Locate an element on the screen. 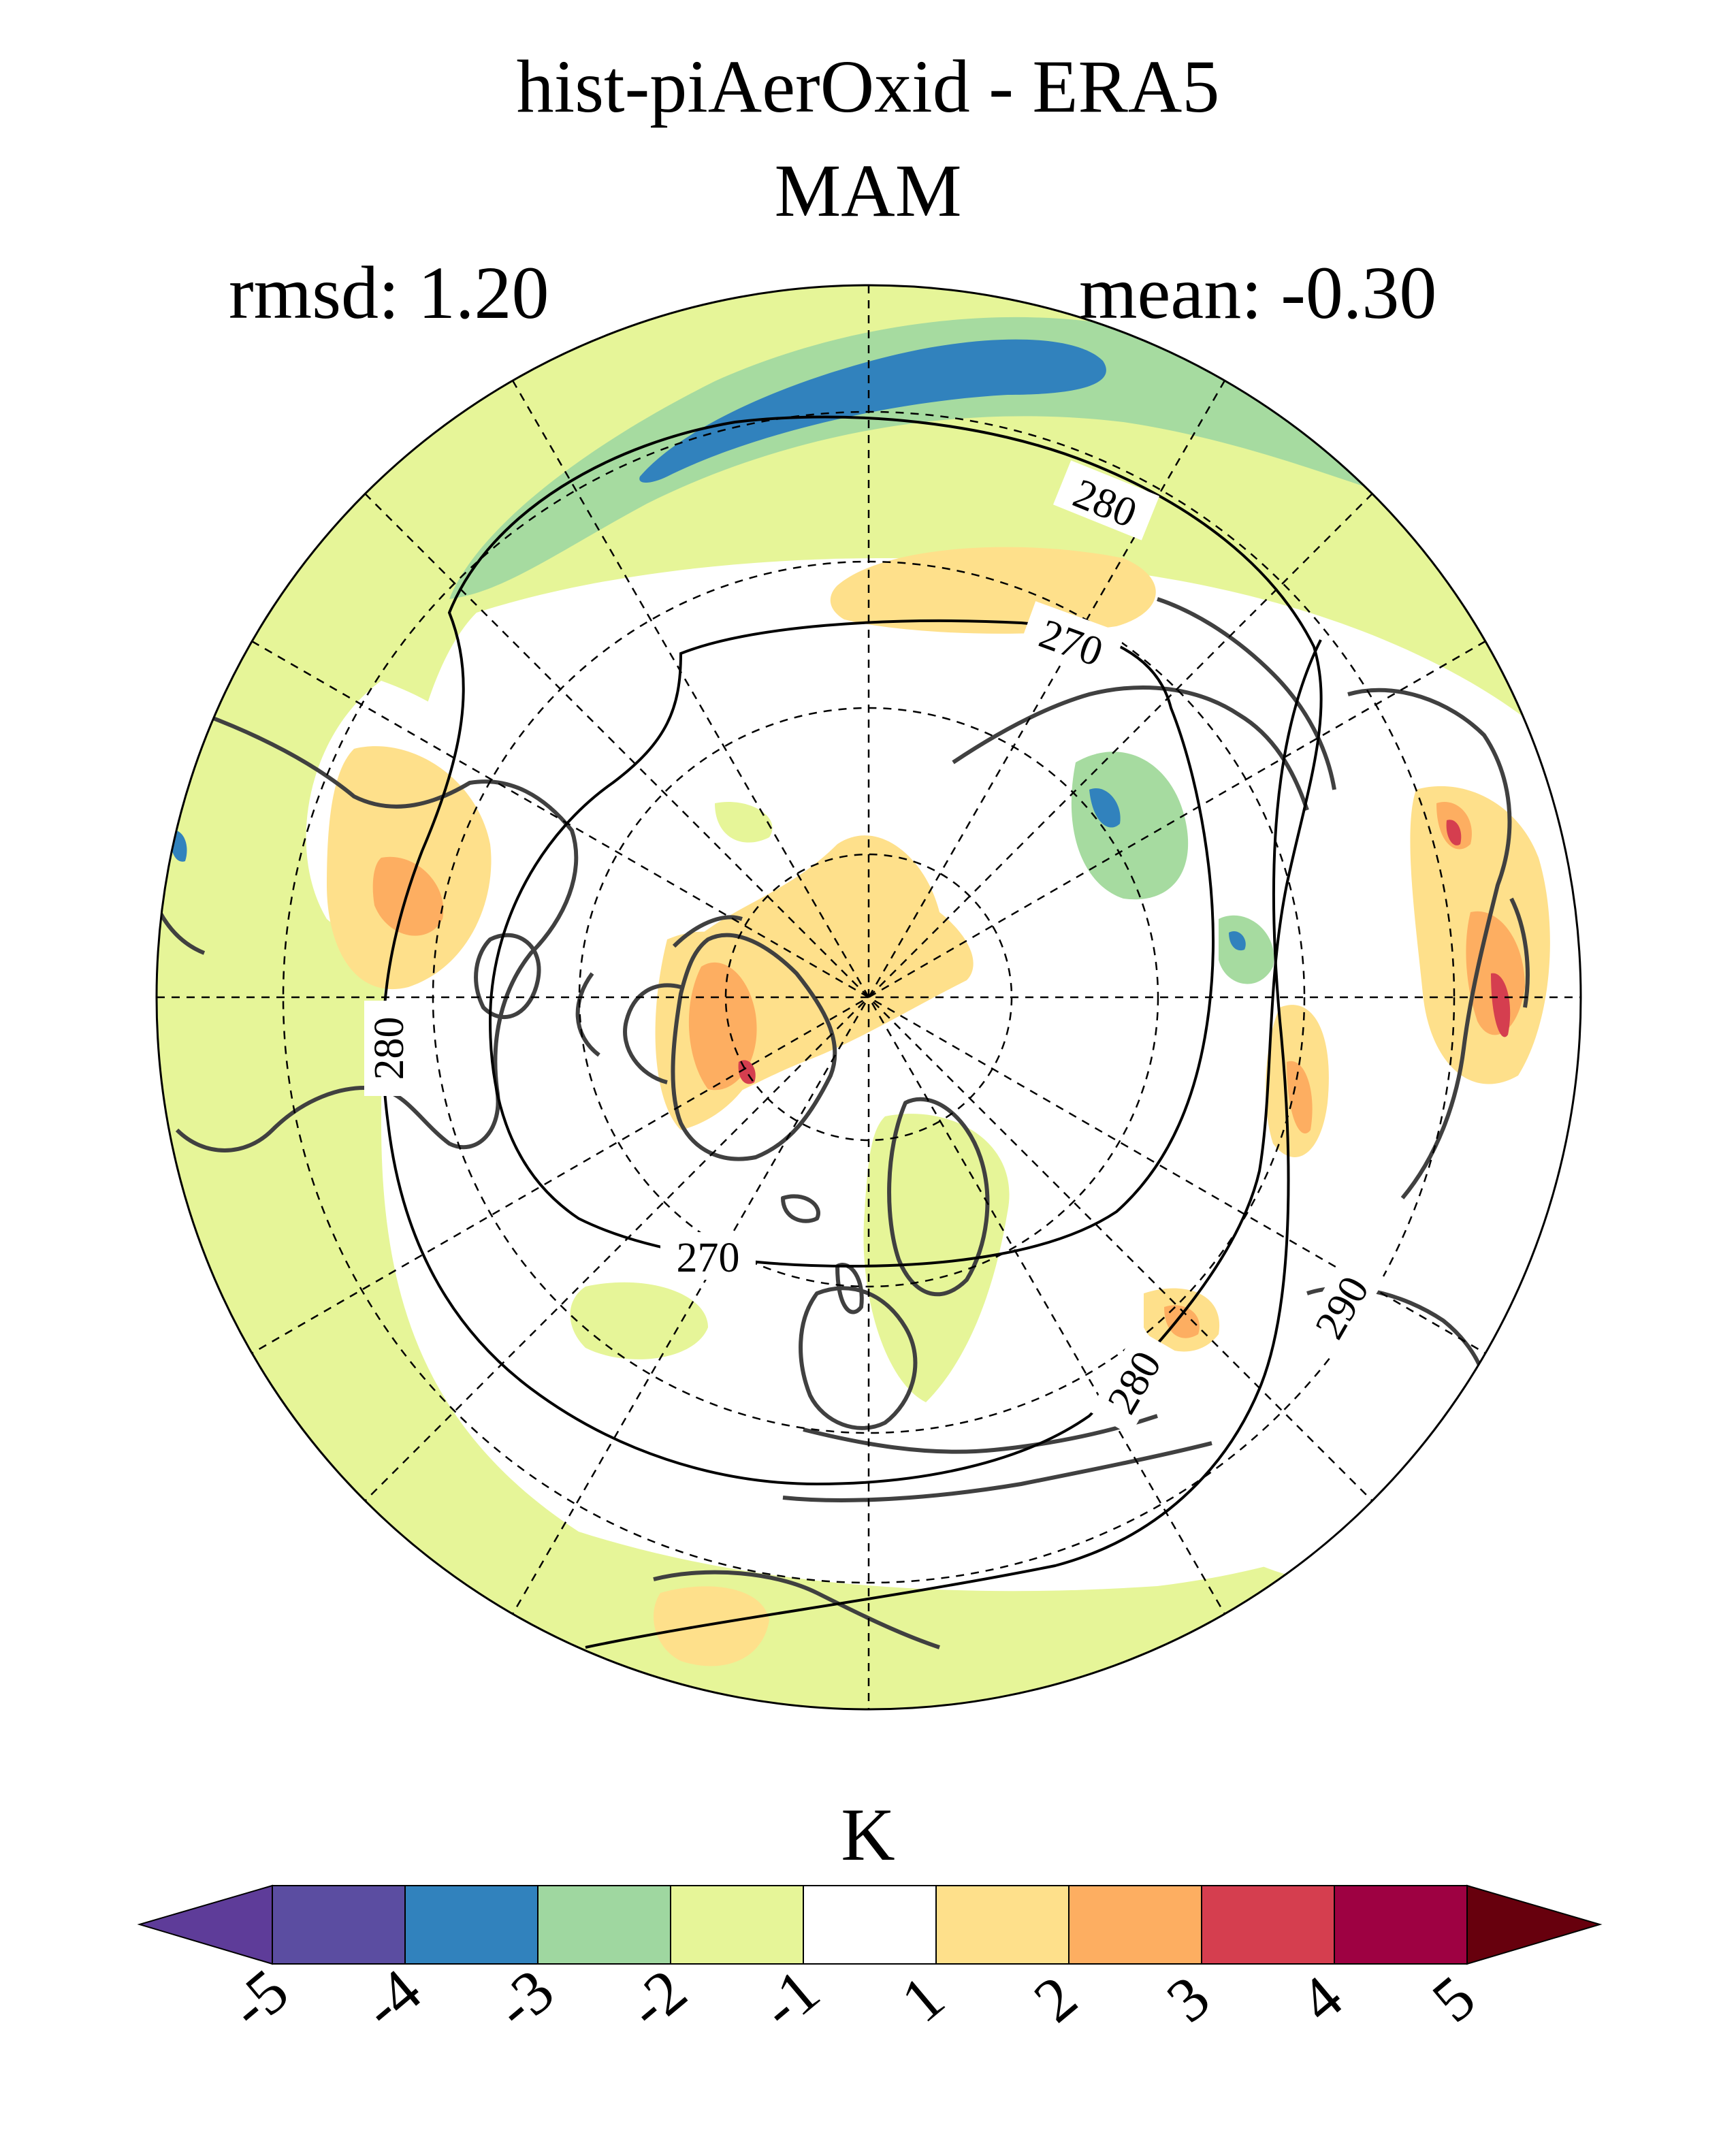  season-label: MAM is located at coordinates (868, 190).